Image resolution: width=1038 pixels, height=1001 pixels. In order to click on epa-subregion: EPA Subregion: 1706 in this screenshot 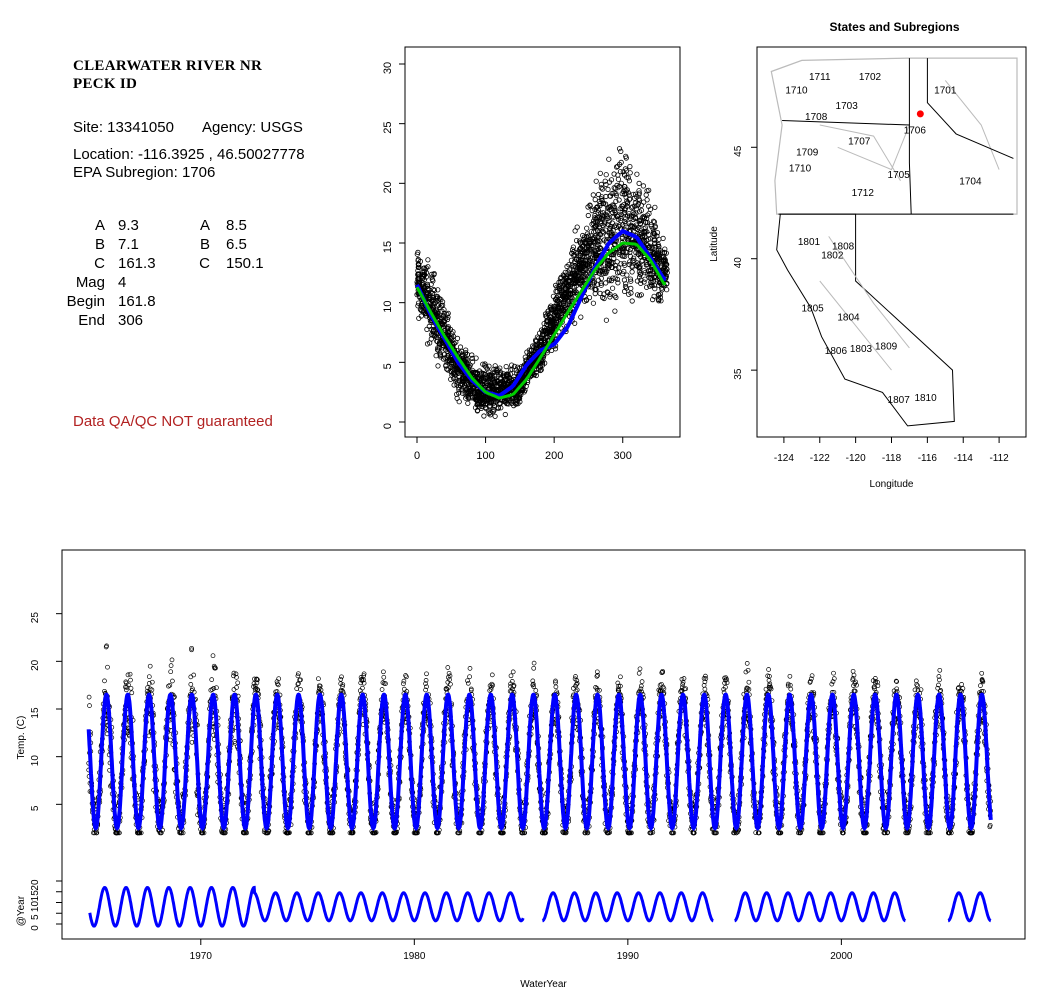, I will do `click(144, 172)`.